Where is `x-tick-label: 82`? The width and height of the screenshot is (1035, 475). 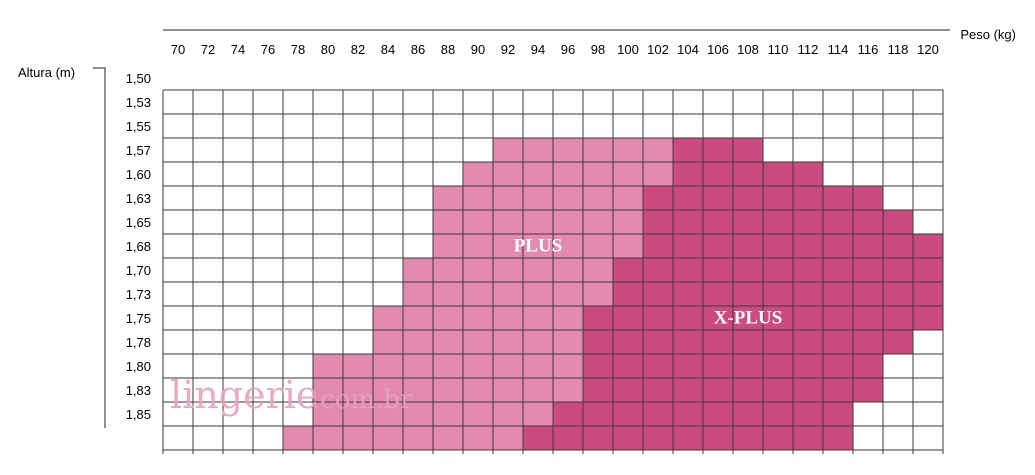 x-tick-label: 82 is located at coordinates (358, 49).